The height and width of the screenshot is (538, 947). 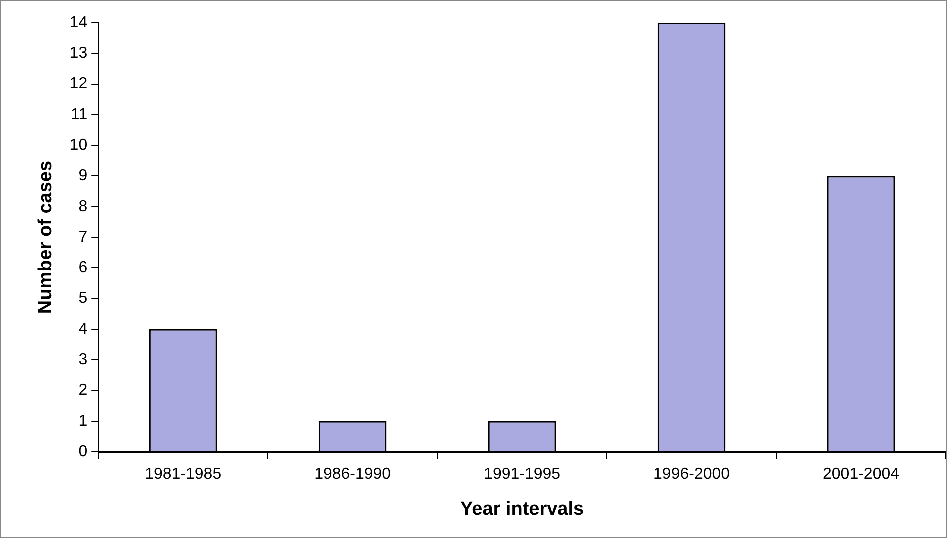 What do you see at coordinates (692, 475) in the screenshot?
I see `x-tick-label: 1996-2000` at bounding box center [692, 475].